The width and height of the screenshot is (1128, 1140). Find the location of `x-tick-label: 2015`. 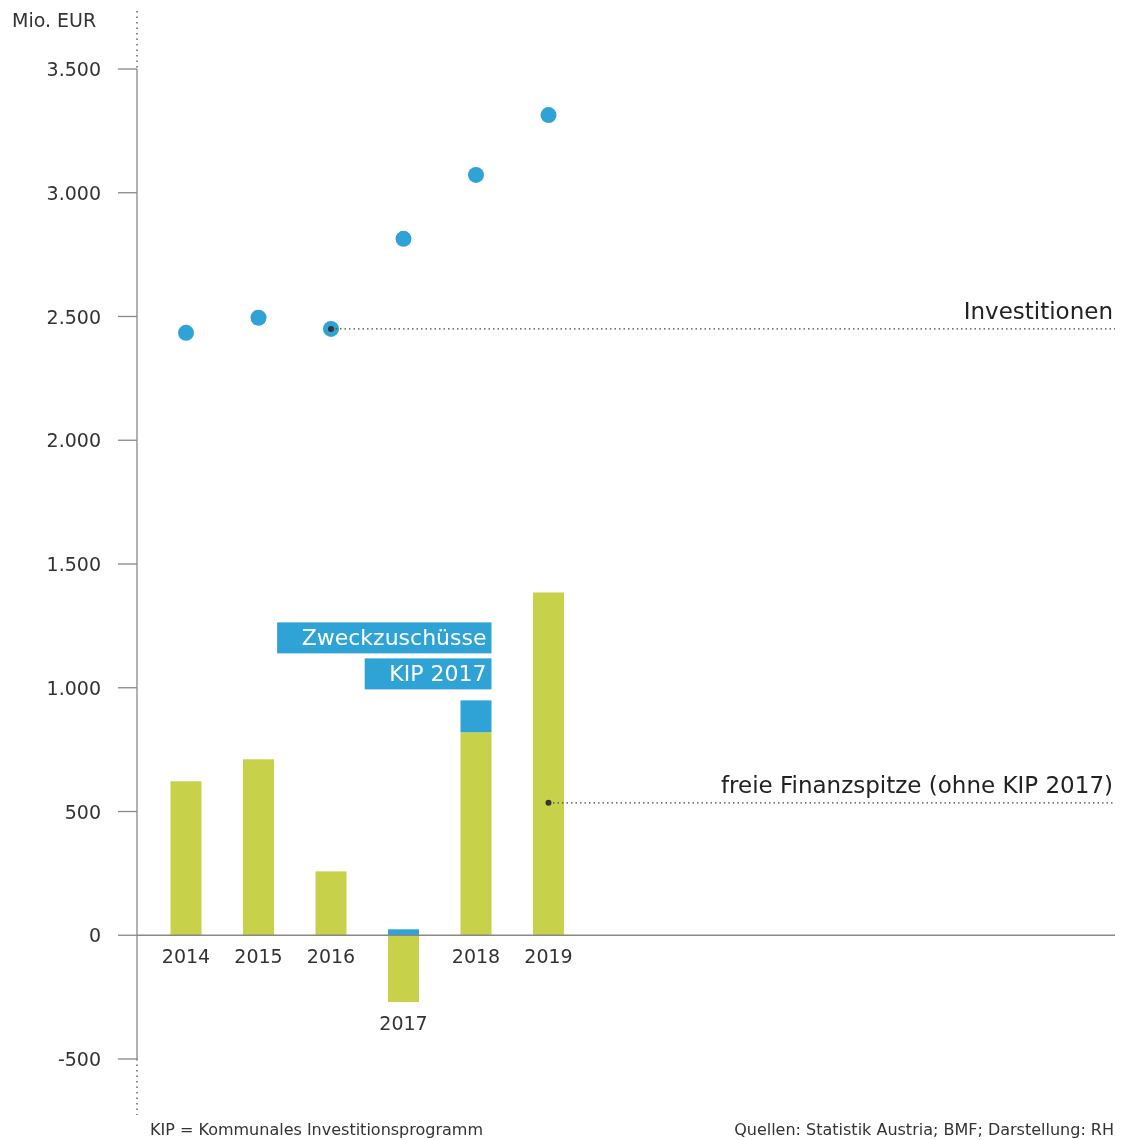

x-tick-label: 2015 is located at coordinates (258, 956).